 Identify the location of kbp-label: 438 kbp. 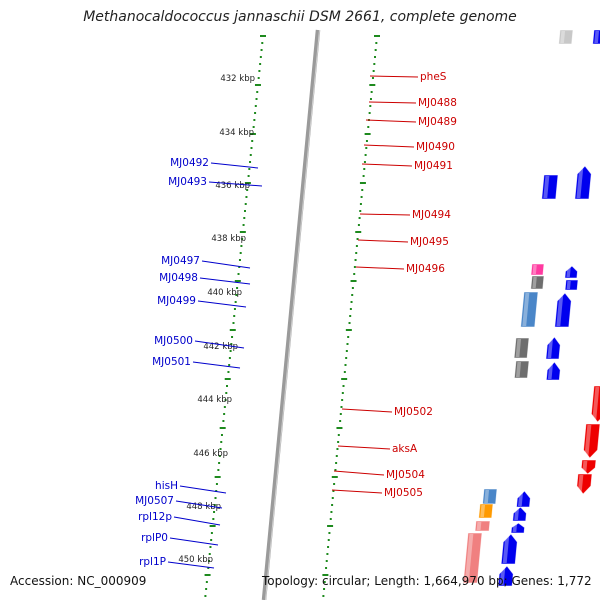
(228, 239).